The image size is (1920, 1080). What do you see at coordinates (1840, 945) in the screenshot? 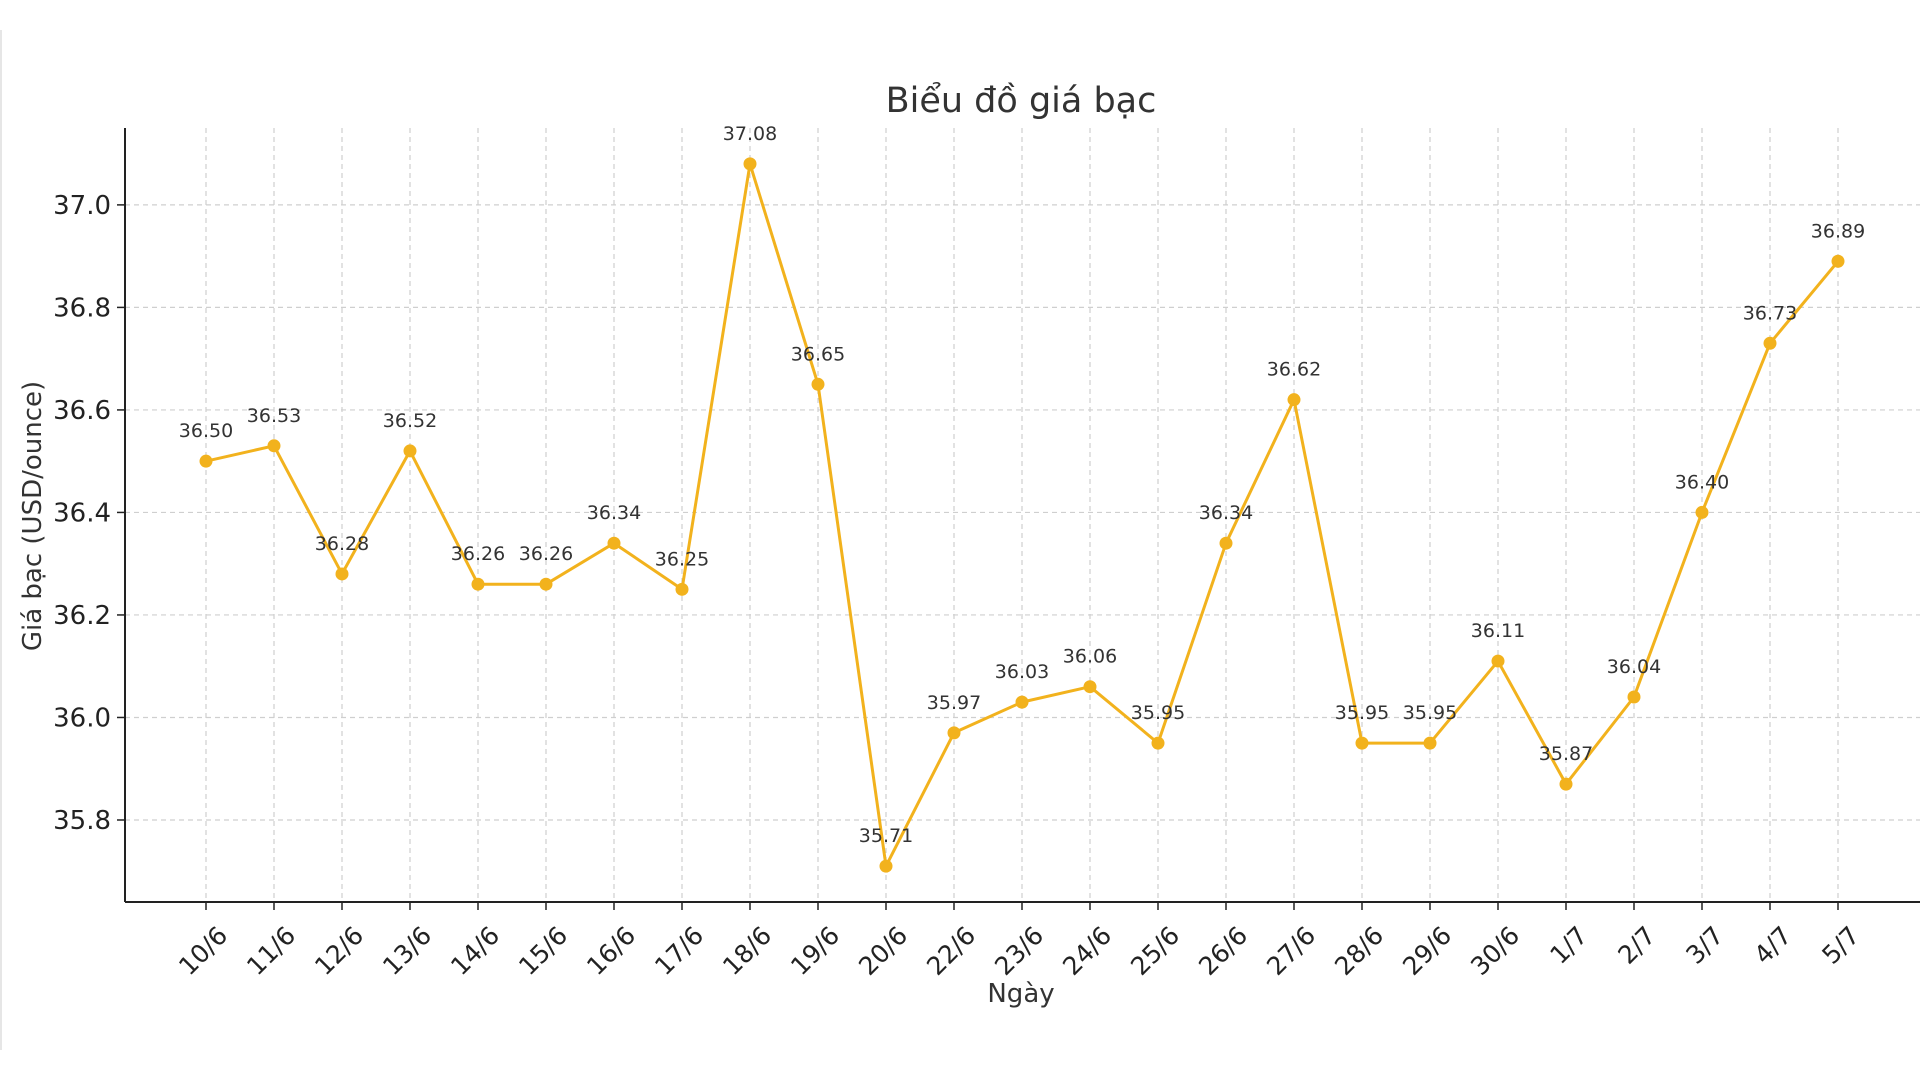
I see `x-tick-label: 5/7` at bounding box center [1840, 945].